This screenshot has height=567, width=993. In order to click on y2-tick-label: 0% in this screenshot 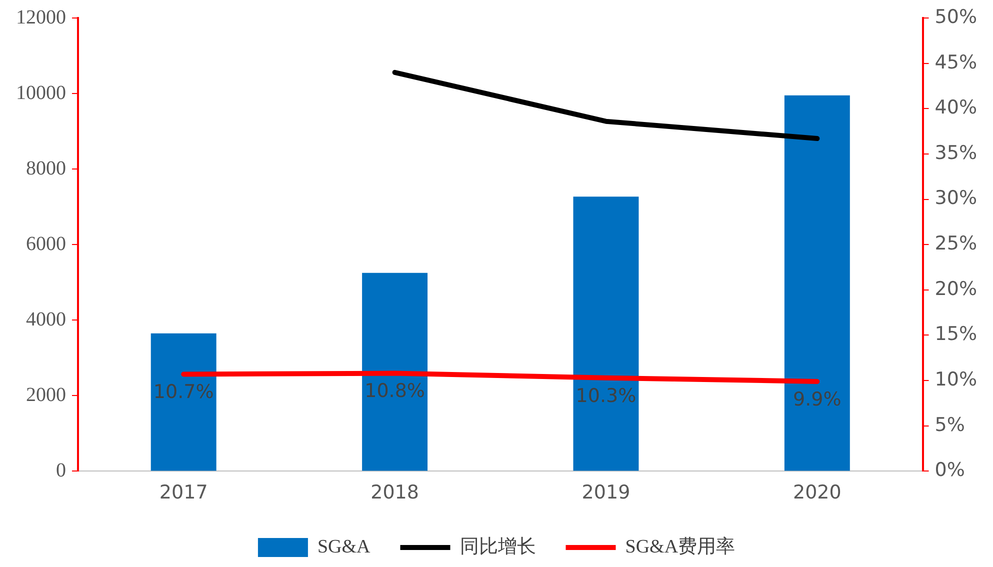, I will do `click(949, 470)`.